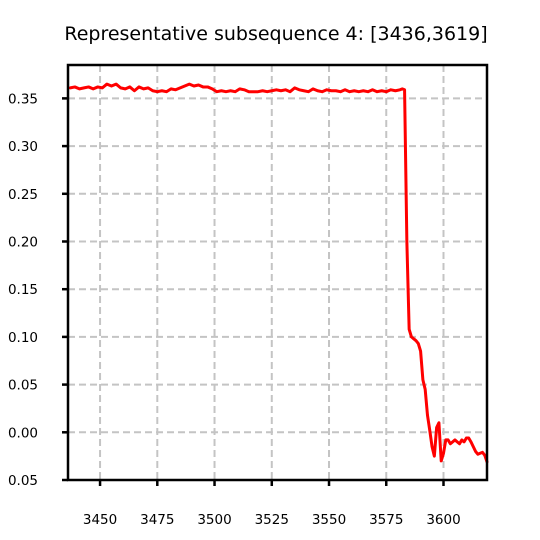 This screenshot has height=540, width=540. Describe the element at coordinates (214, 520) in the screenshot. I see `x-tick-label: 3500` at that location.